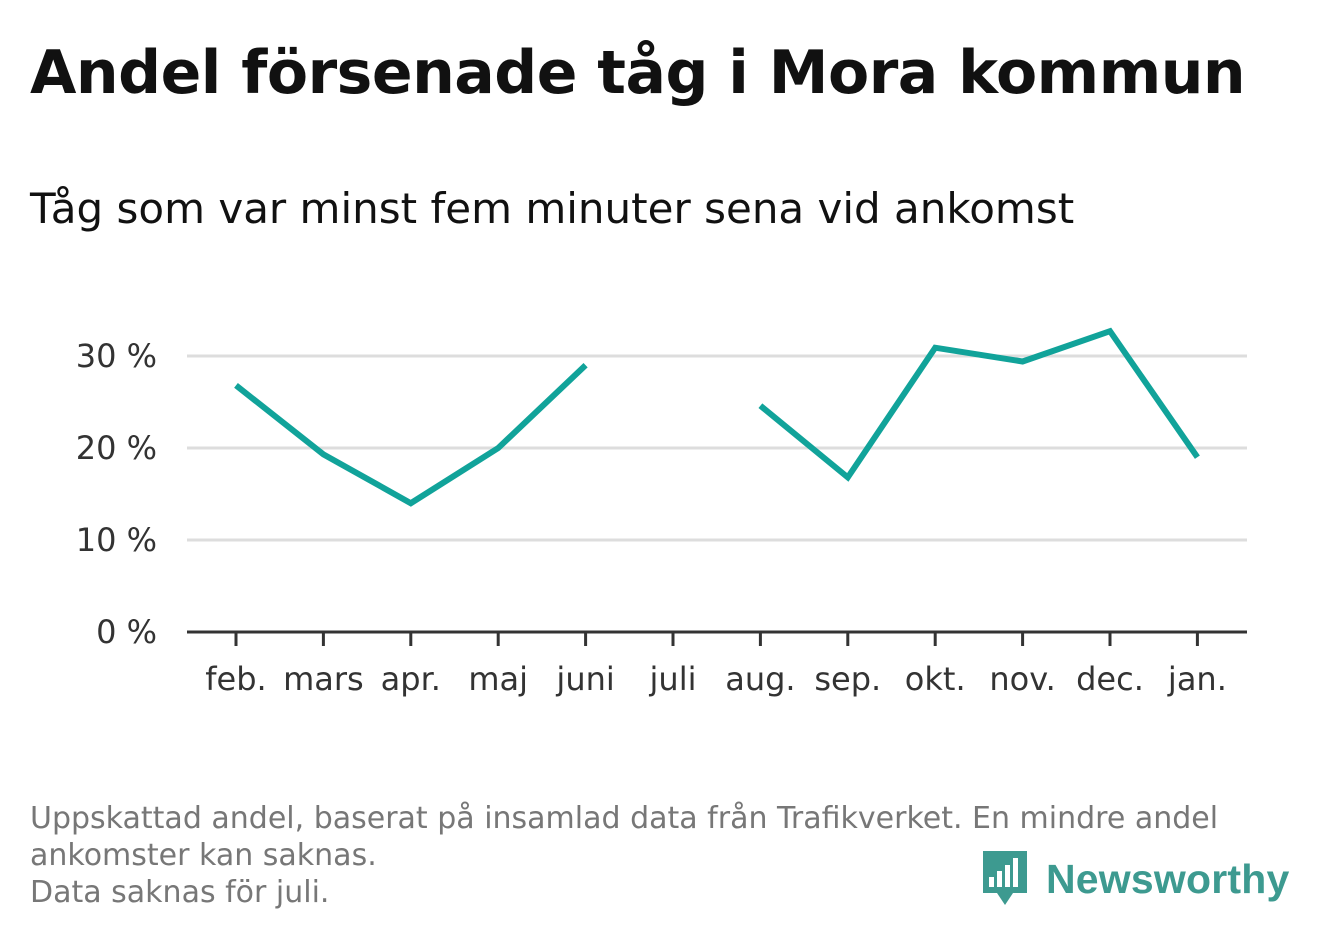 Image resolution: width=1322 pixels, height=939 pixels. I want to click on x-tick-label: okt., so click(935, 679).